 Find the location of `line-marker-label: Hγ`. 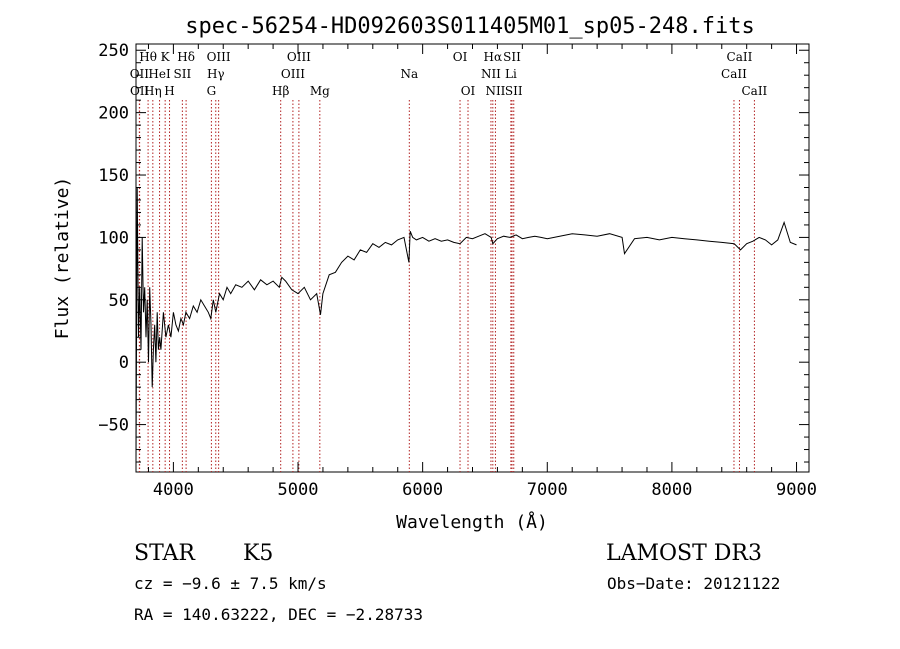

line-marker-label: Hγ is located at coordinates (216, 74).